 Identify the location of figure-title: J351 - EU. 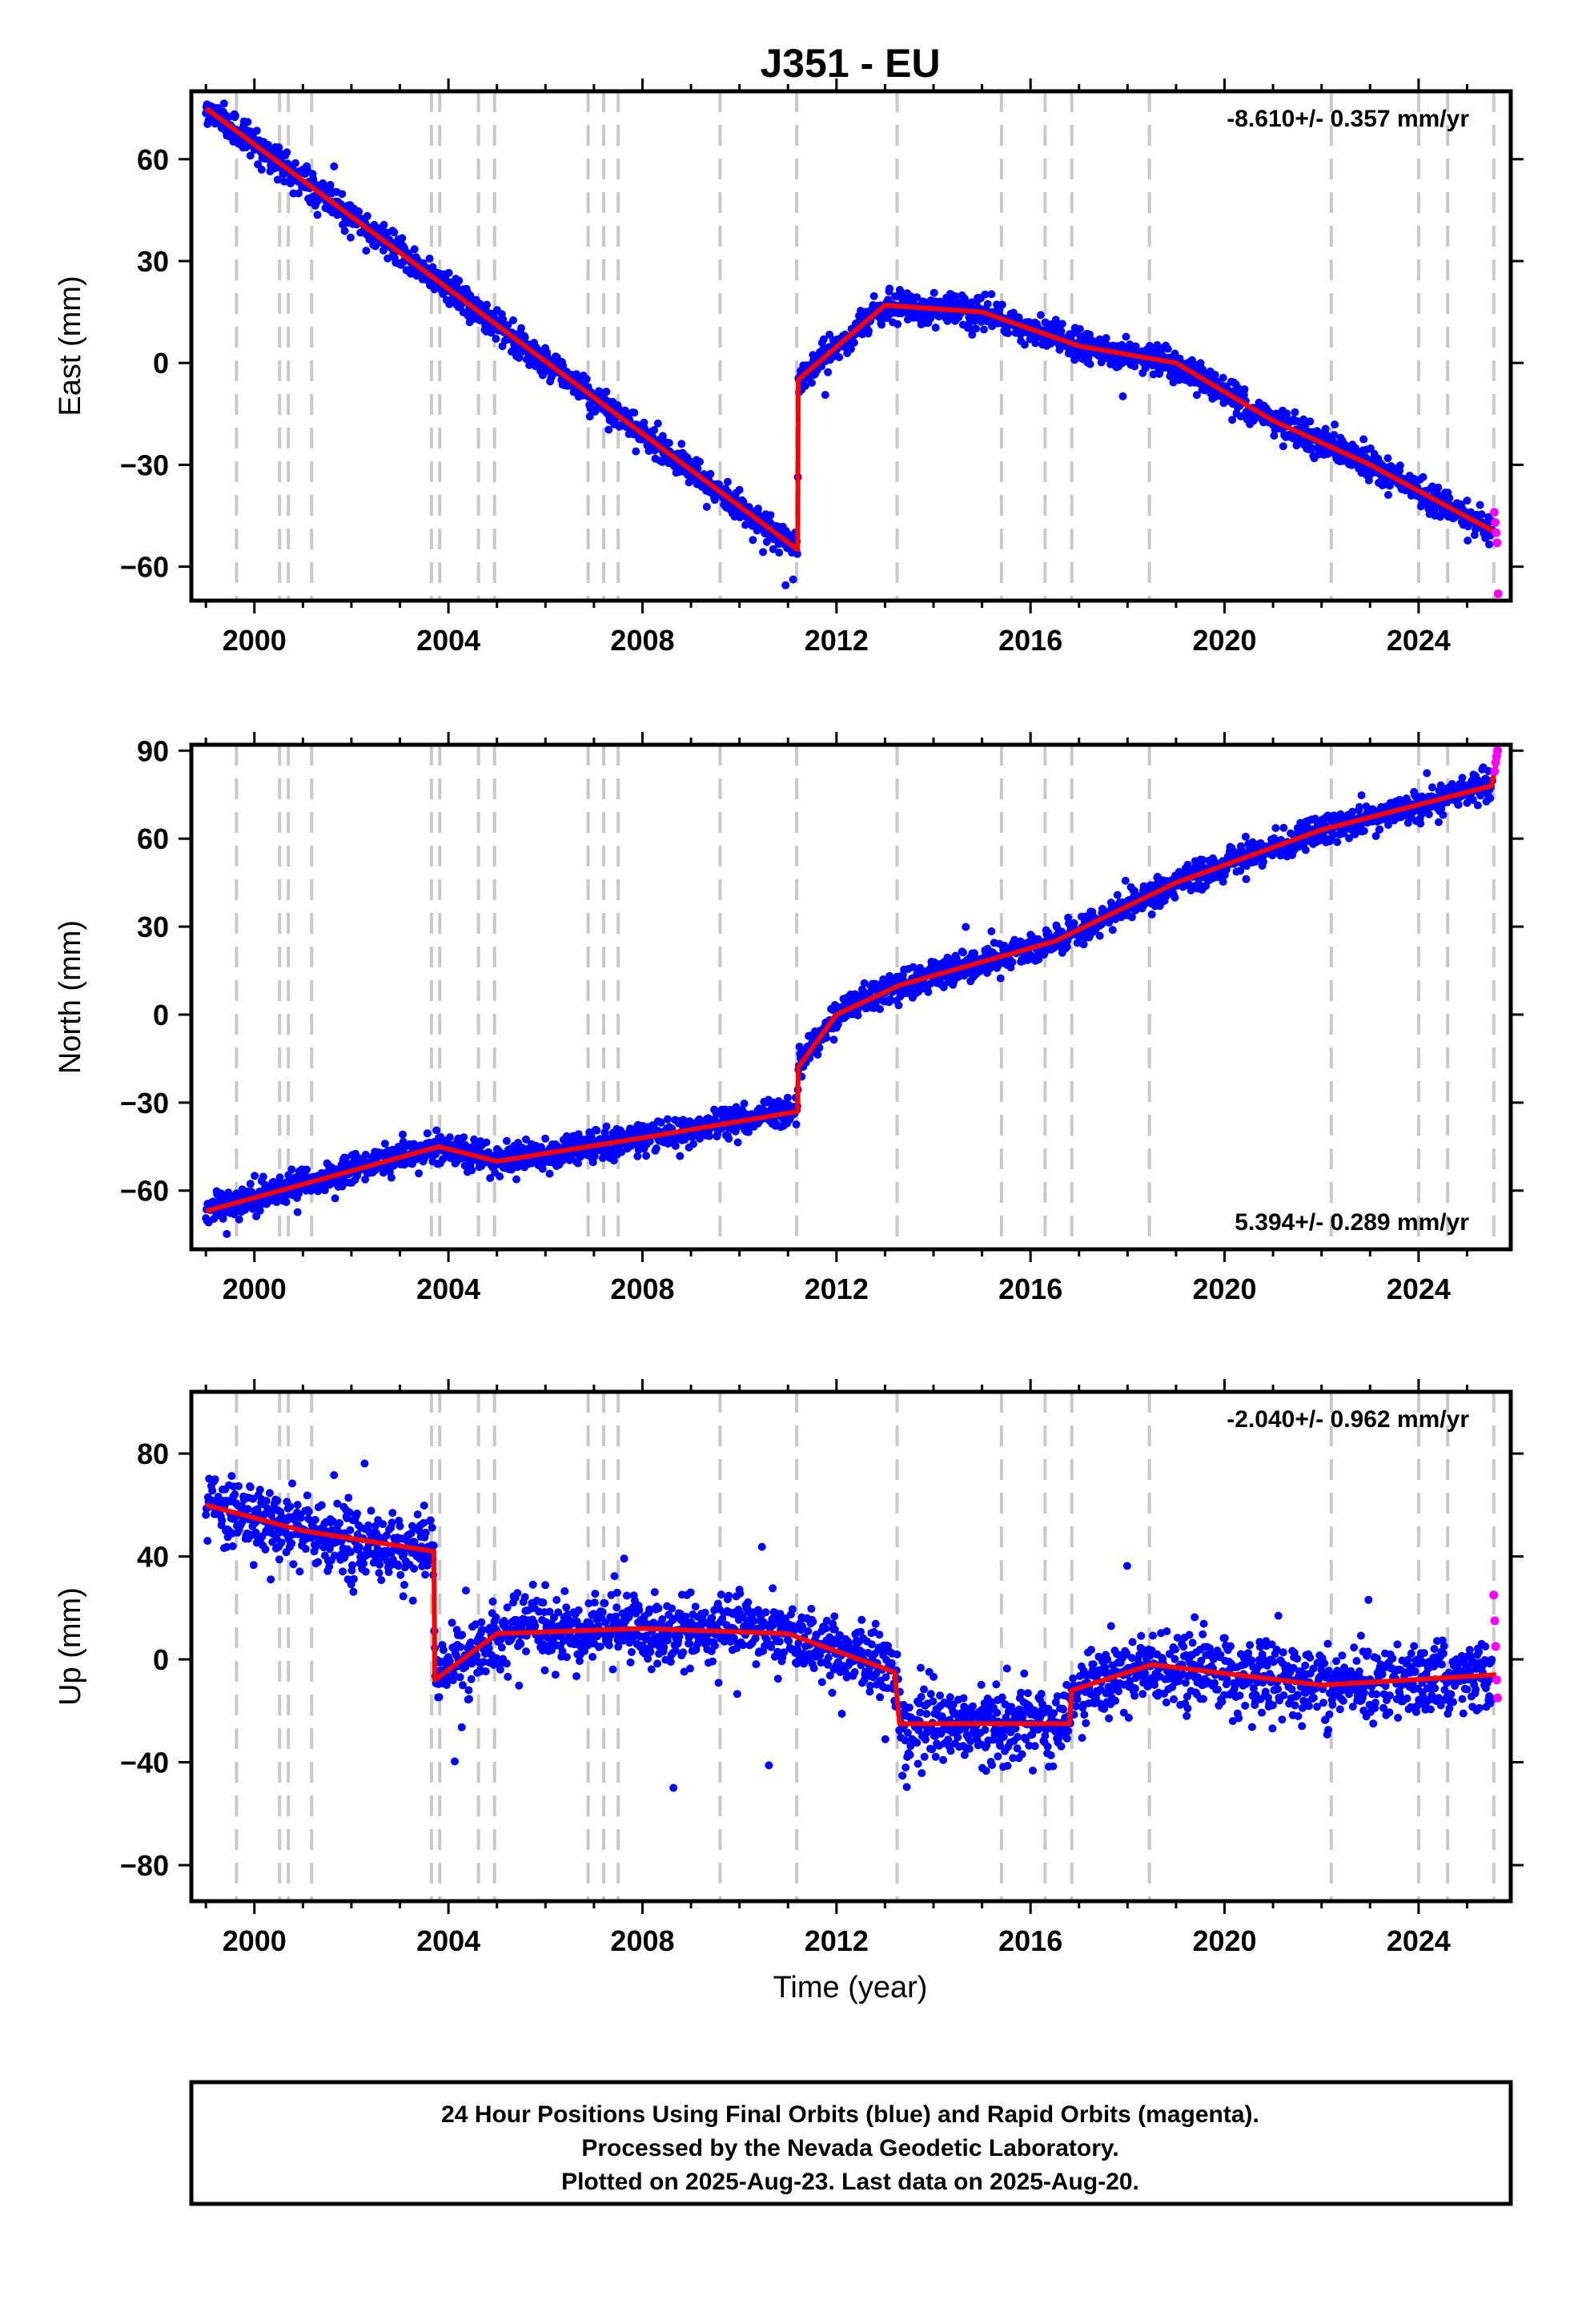
(850, 63).